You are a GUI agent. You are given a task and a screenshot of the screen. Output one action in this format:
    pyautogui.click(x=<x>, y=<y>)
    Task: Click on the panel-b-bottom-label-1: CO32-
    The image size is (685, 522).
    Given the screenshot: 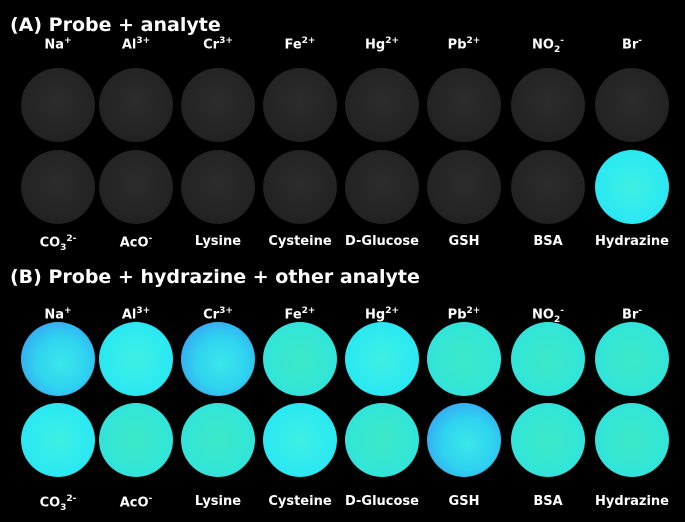 What is the action you would take?
    pyautogui.click(x=58, y=503)
    